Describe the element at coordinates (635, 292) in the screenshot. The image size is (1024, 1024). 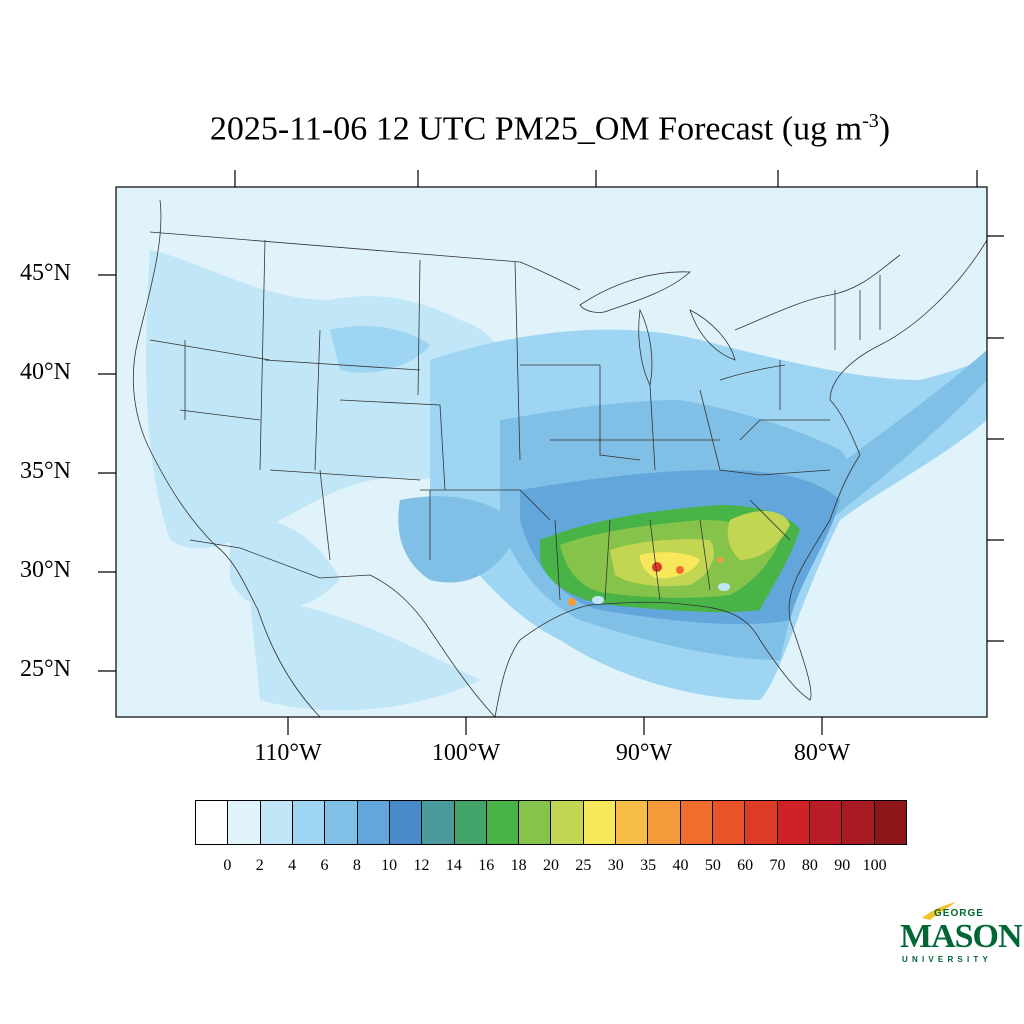
I see `lake-superior` at that location.